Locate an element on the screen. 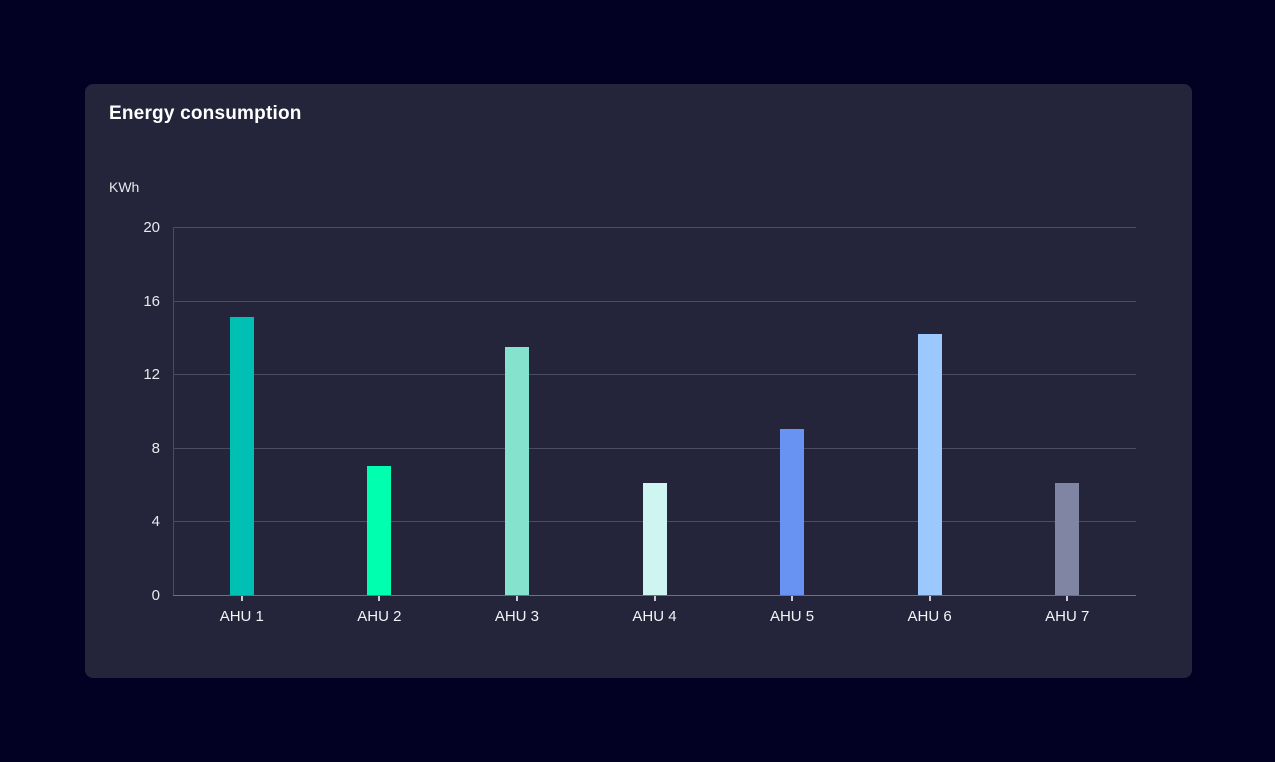 This screenshot has width=1275, height=762. y-tick-label-12: 12 is located at coordinates (151, 375).